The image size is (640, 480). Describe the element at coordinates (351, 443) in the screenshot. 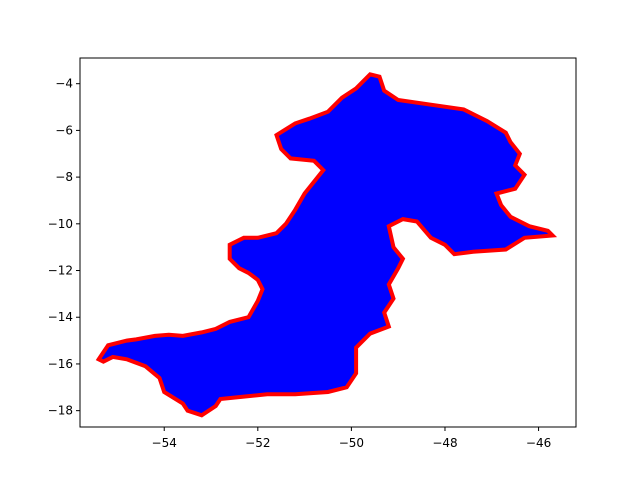

I see `x-tick-label: −50` at that location.